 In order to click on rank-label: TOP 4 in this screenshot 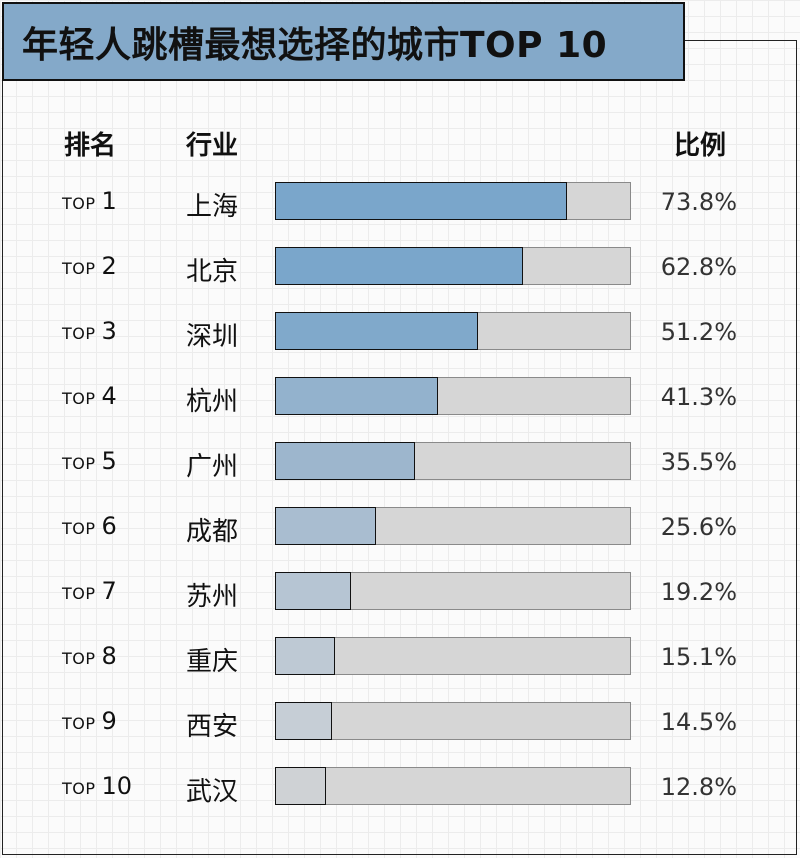, I will do `click(89, 396)`.